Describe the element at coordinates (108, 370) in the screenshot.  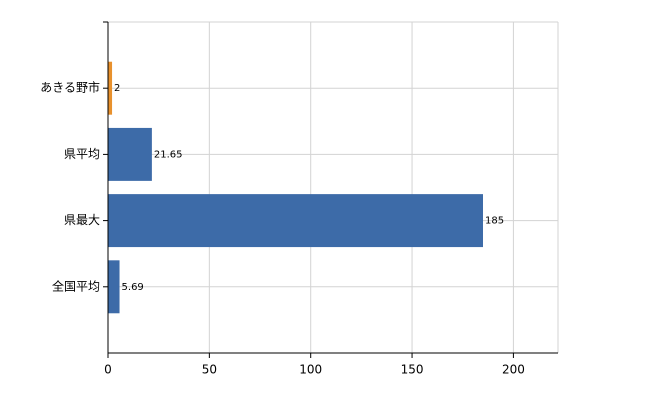
I see `x-tick-label: 0` at that location.